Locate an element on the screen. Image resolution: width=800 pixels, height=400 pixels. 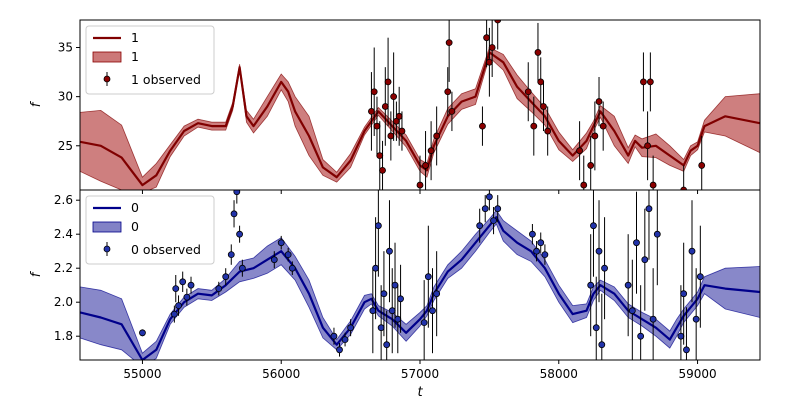
top-y-axis-label: f is located at coordinates (36, 103).